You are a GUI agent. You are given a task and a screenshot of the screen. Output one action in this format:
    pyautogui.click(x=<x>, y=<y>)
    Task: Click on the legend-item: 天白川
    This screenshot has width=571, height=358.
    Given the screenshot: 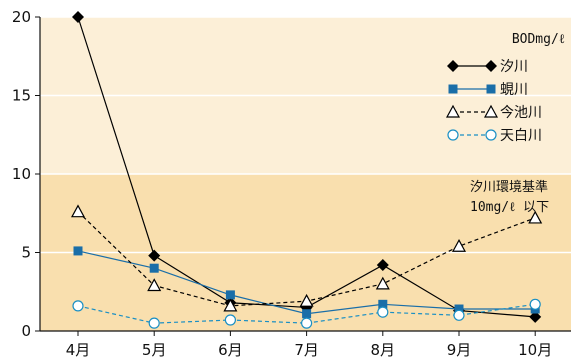 What is the action you would take?
    pyautogui.click(x=494, y=136)
    